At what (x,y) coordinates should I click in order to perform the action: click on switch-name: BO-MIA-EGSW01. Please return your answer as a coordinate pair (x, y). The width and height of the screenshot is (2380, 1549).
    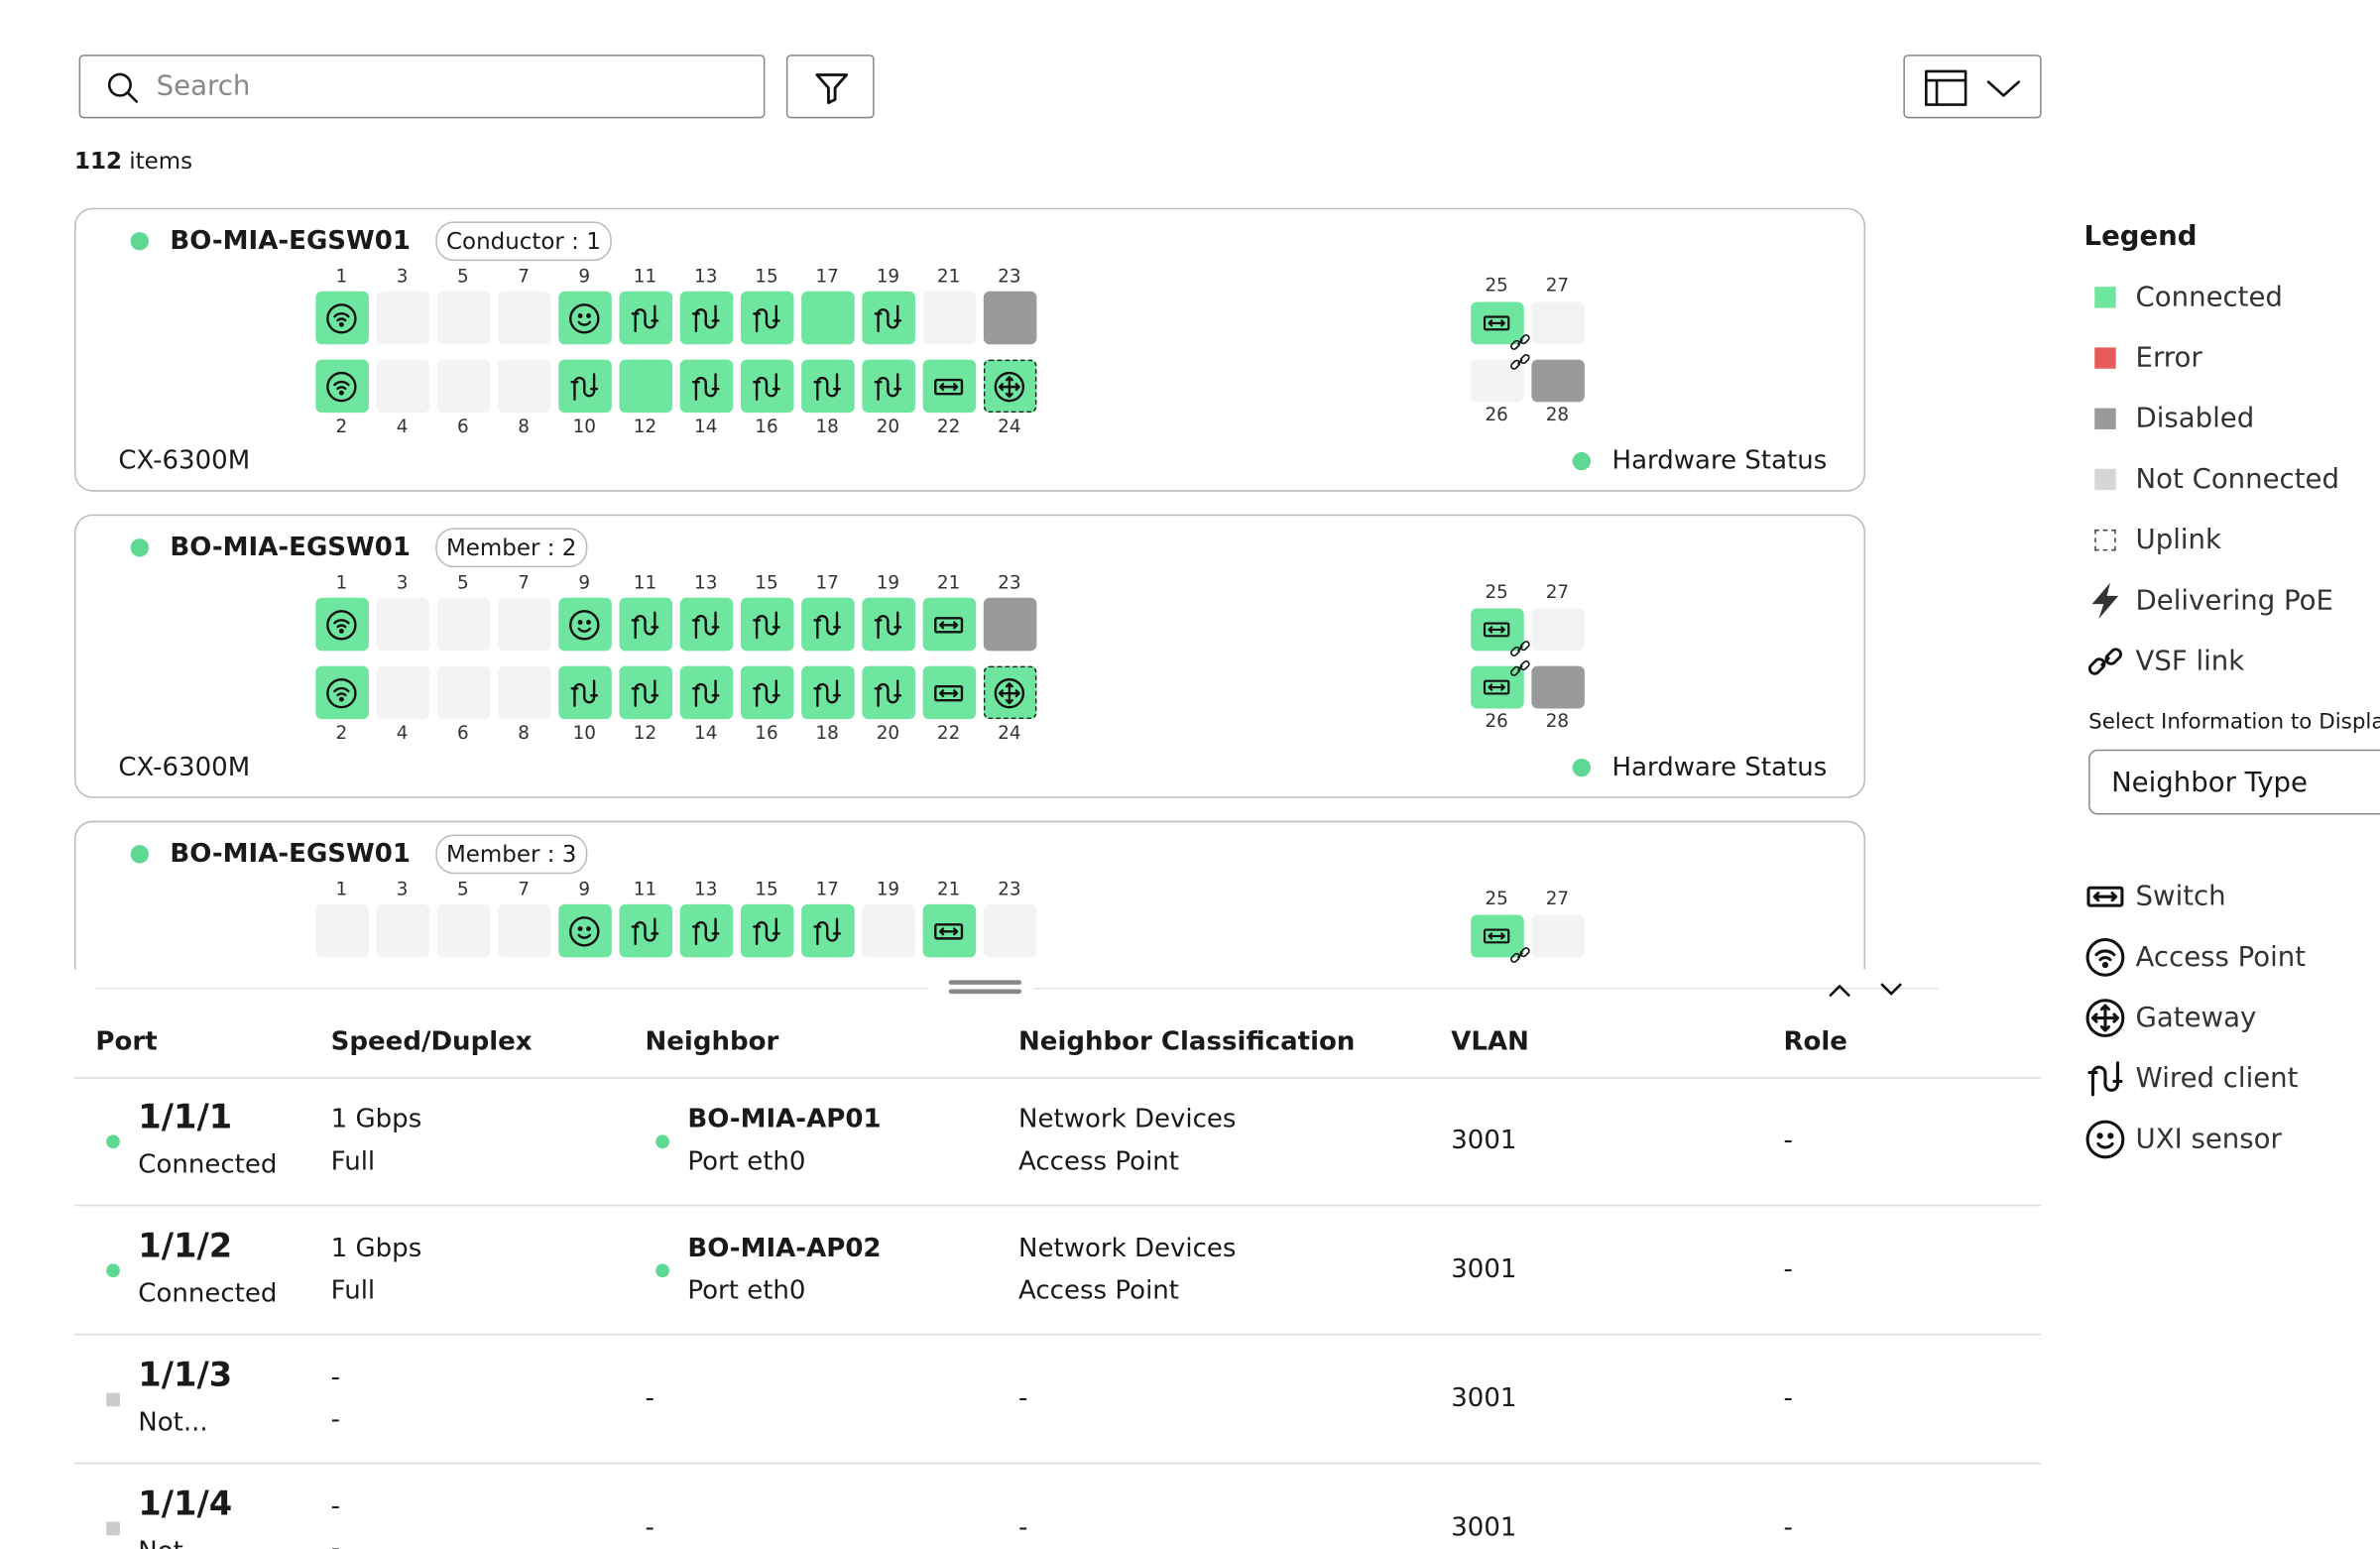
    Looking at the image, I should click on (290, 854).